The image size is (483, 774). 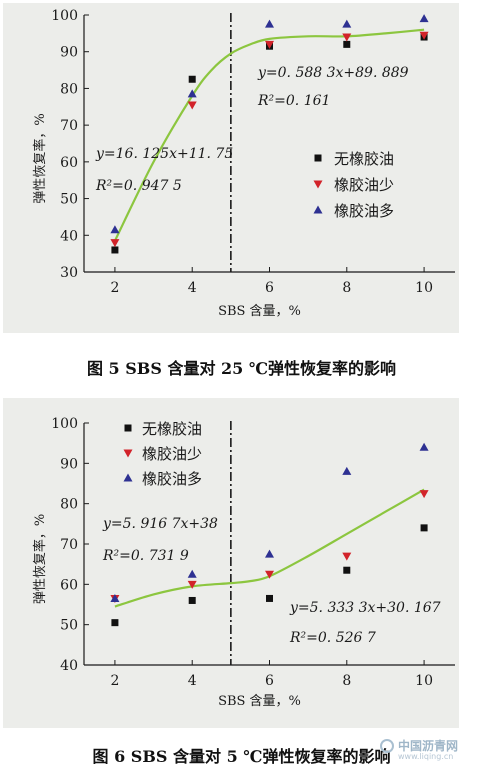 I want to click on watermark: 中国沥青网 www.liqing.cn, so click(x=430, y=753).